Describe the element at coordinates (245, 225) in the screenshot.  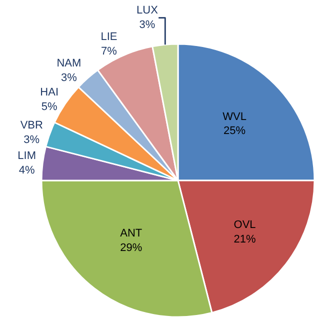
I see `slice-label: OVL` at that location.